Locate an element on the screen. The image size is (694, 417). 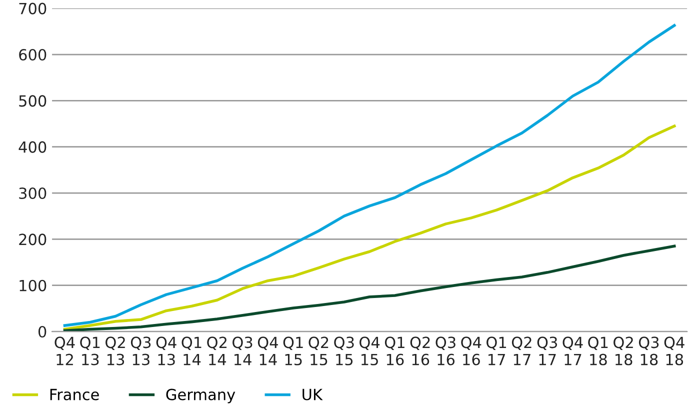
x-tick-label: Q1 13 is located at coordinates (90, 351).